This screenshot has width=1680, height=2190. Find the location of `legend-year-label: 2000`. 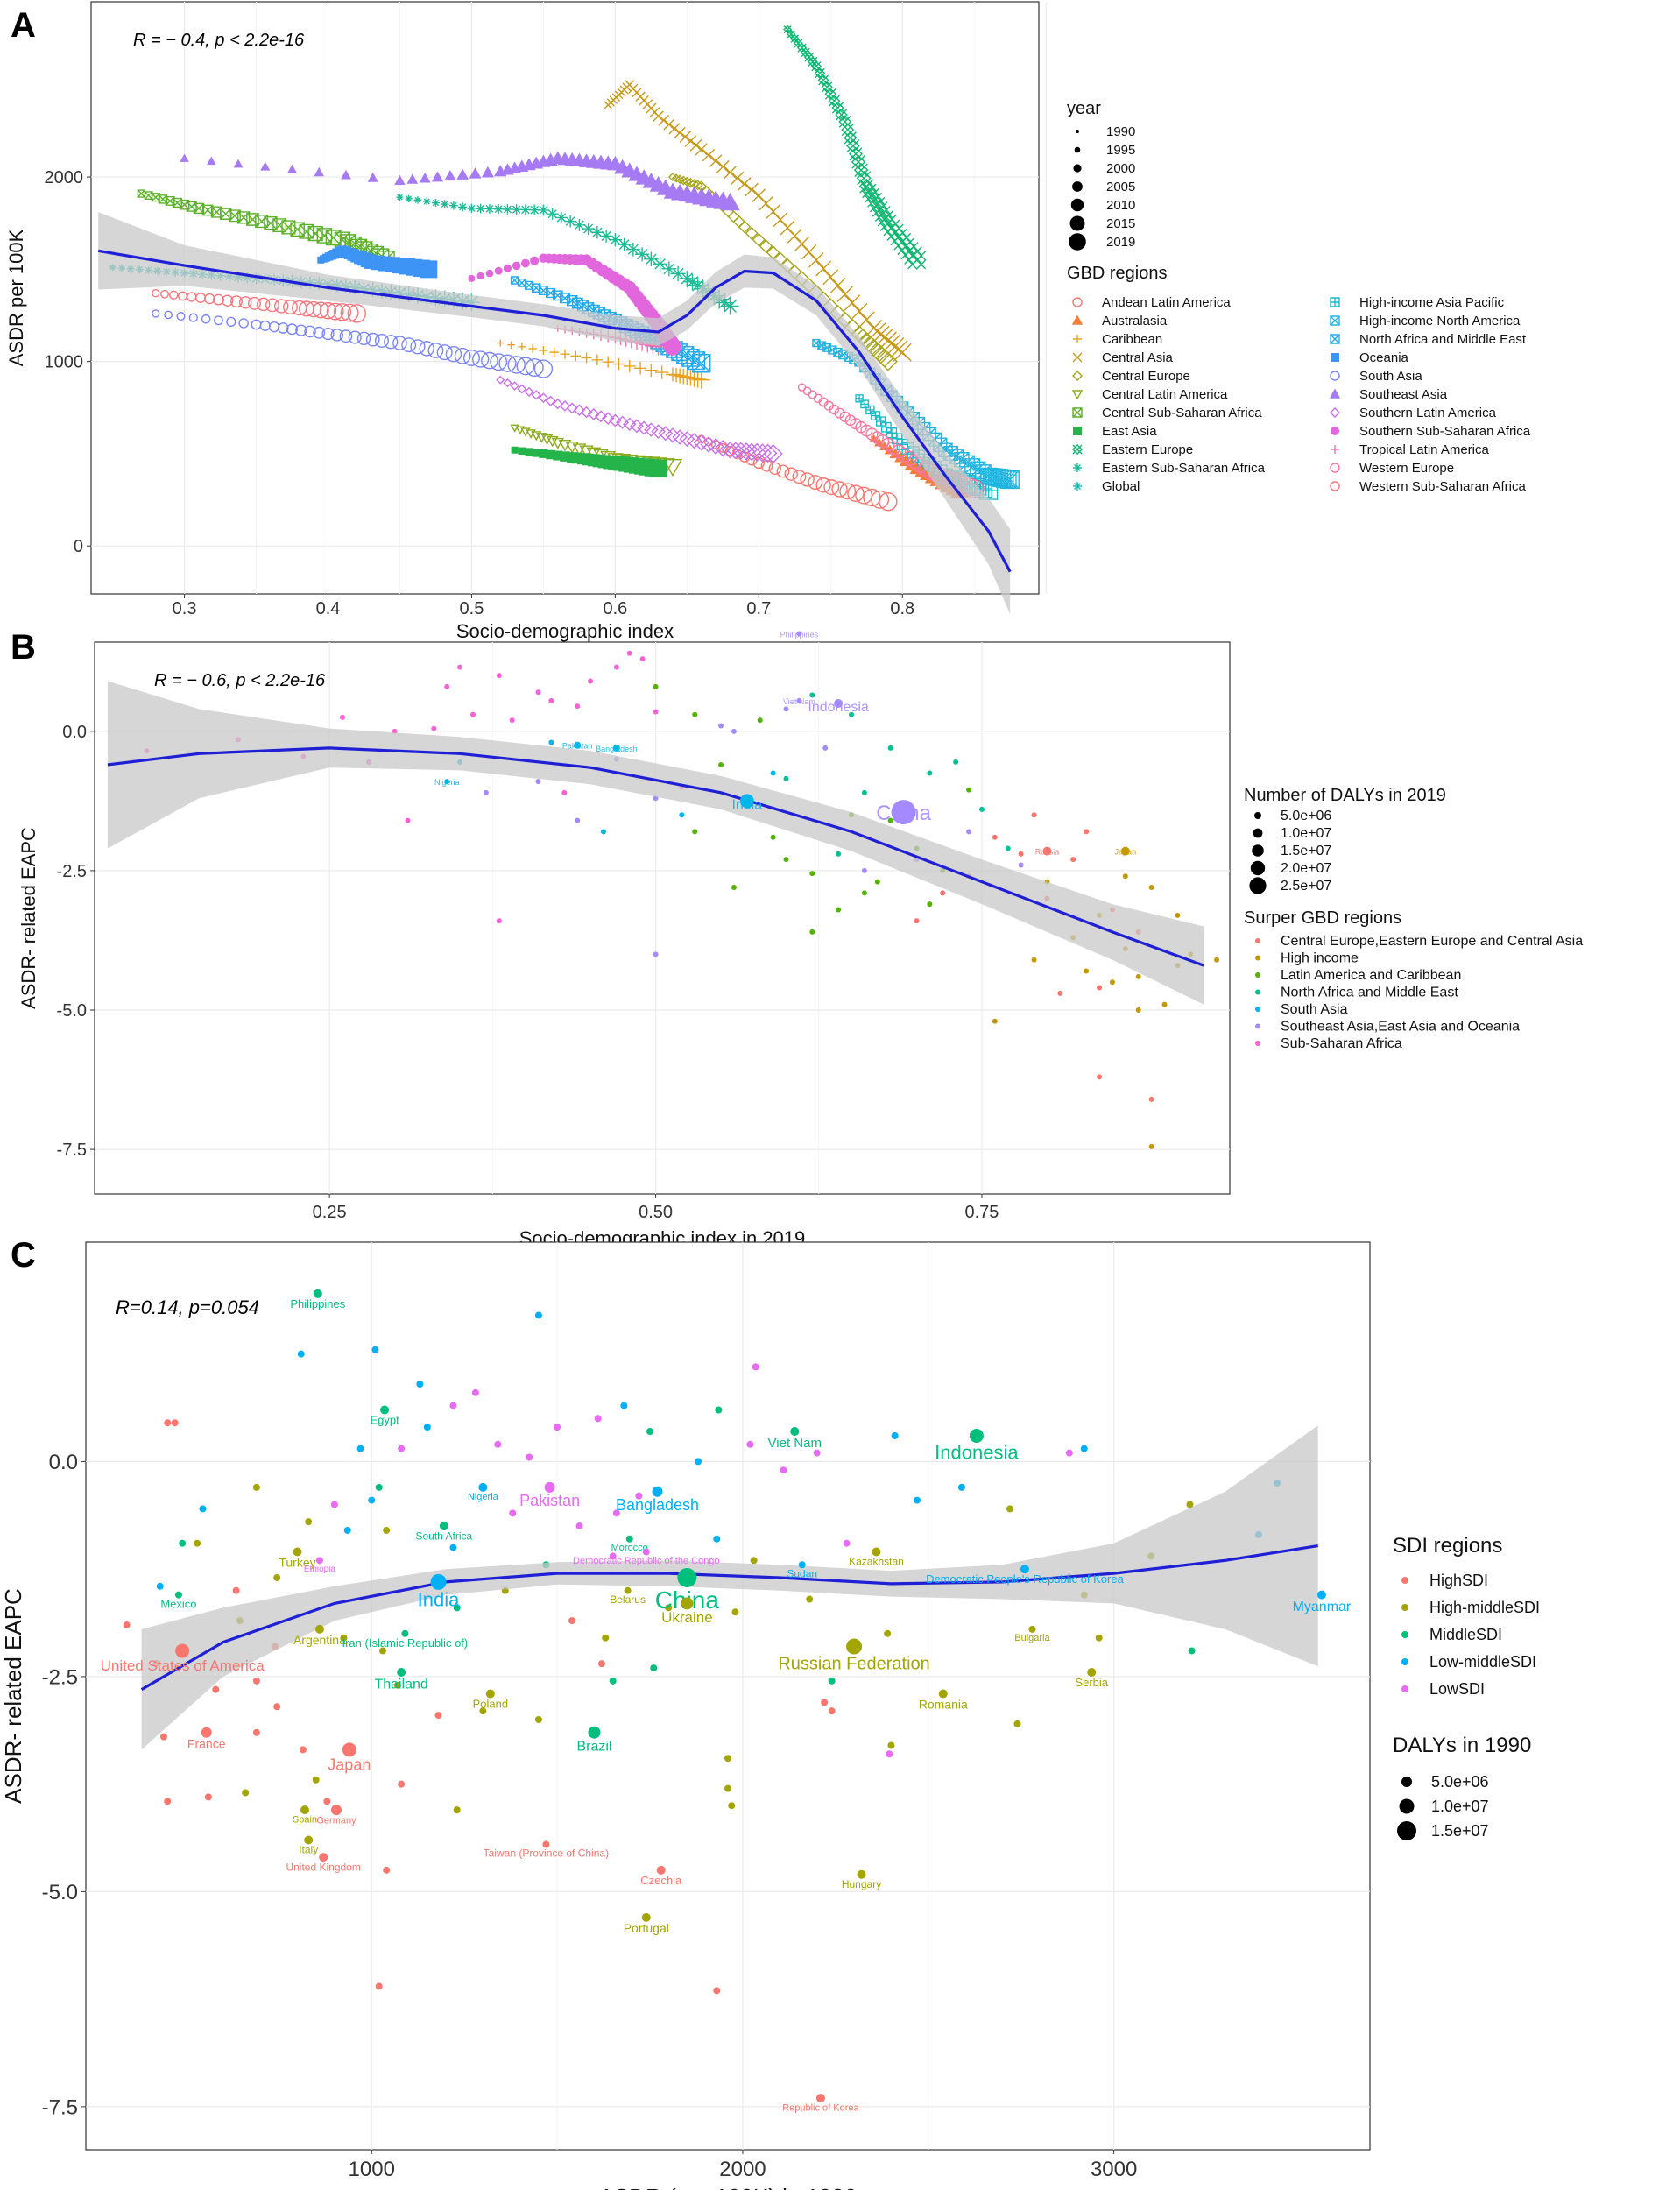

legend-year-label: 2000 is located at coordinates (1120, 168).